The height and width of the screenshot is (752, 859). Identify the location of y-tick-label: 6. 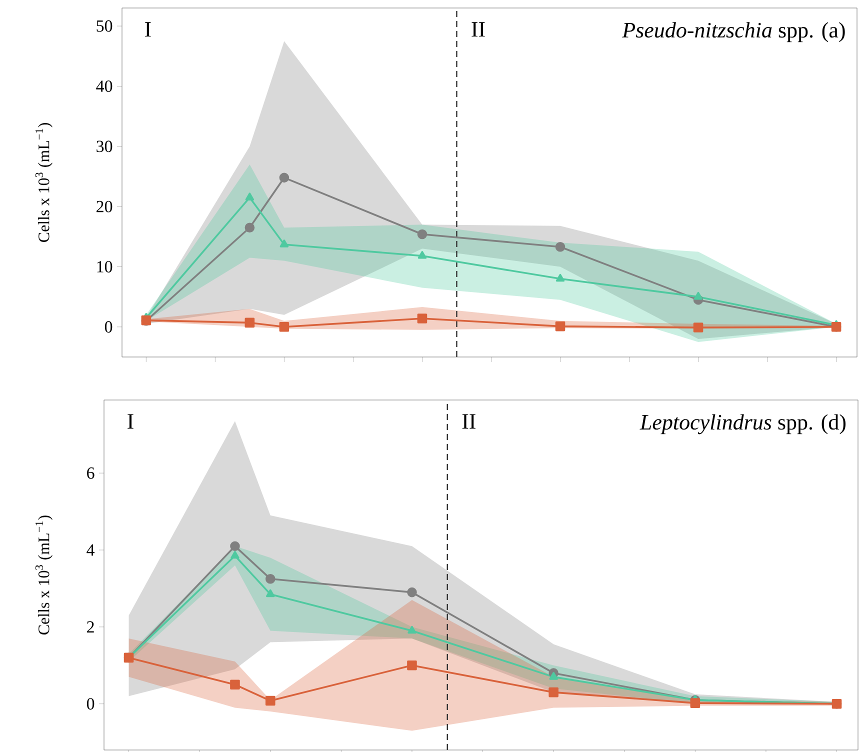
(90, 473).